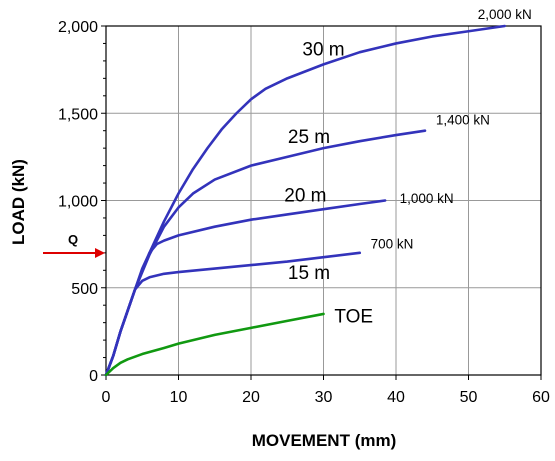 The image size is (555, 461). Describe the element at coordinates (78, 114) in the screenshot. I see `y-tick-label: 1,500` at that location.